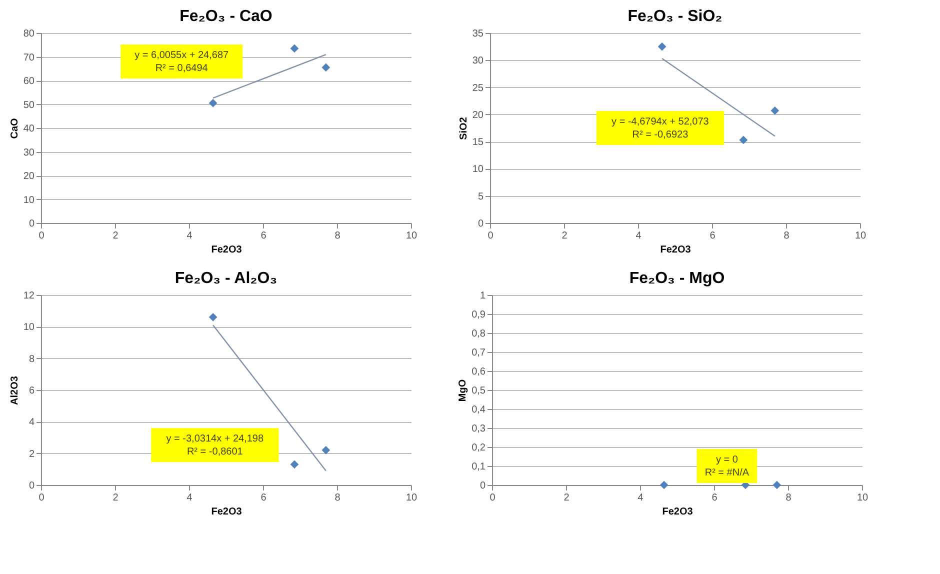 Image resolution: width=940 pixels, height=574 pixels. Describe the element at coordinates (675, 16) in the screenshot. I see `chart-title: Fe₂O₃ - SiO₂` at that location.